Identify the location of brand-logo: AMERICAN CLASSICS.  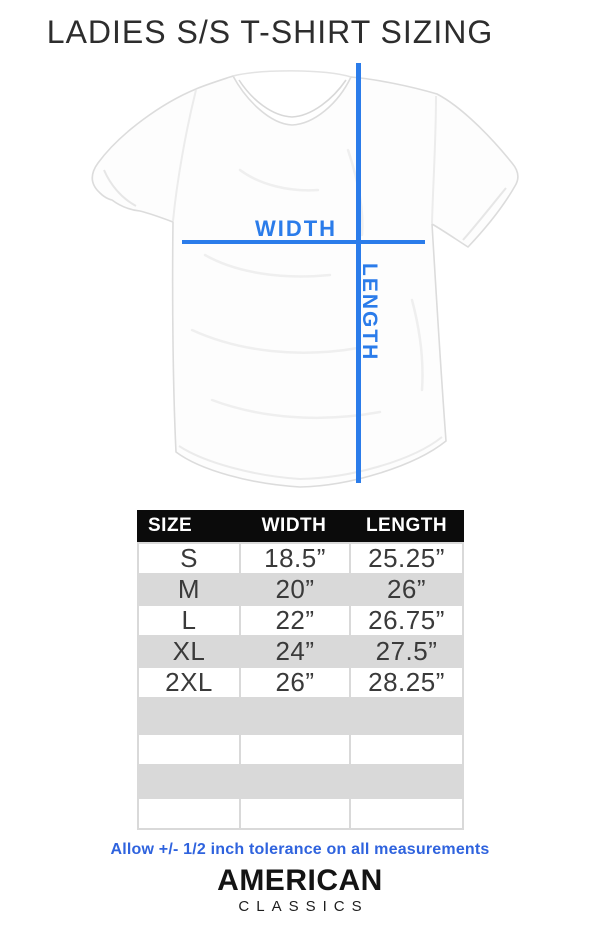
(300, 890).